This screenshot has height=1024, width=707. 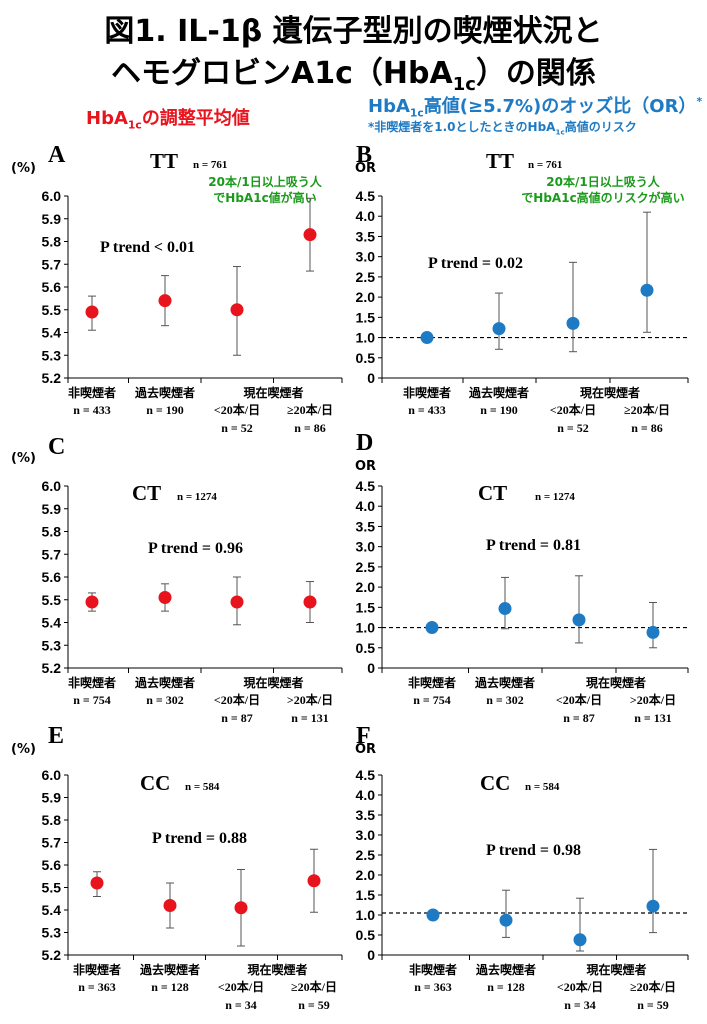 I want to click on panel-e-y-tick-label: 5.3, so click(x=52, y=933).